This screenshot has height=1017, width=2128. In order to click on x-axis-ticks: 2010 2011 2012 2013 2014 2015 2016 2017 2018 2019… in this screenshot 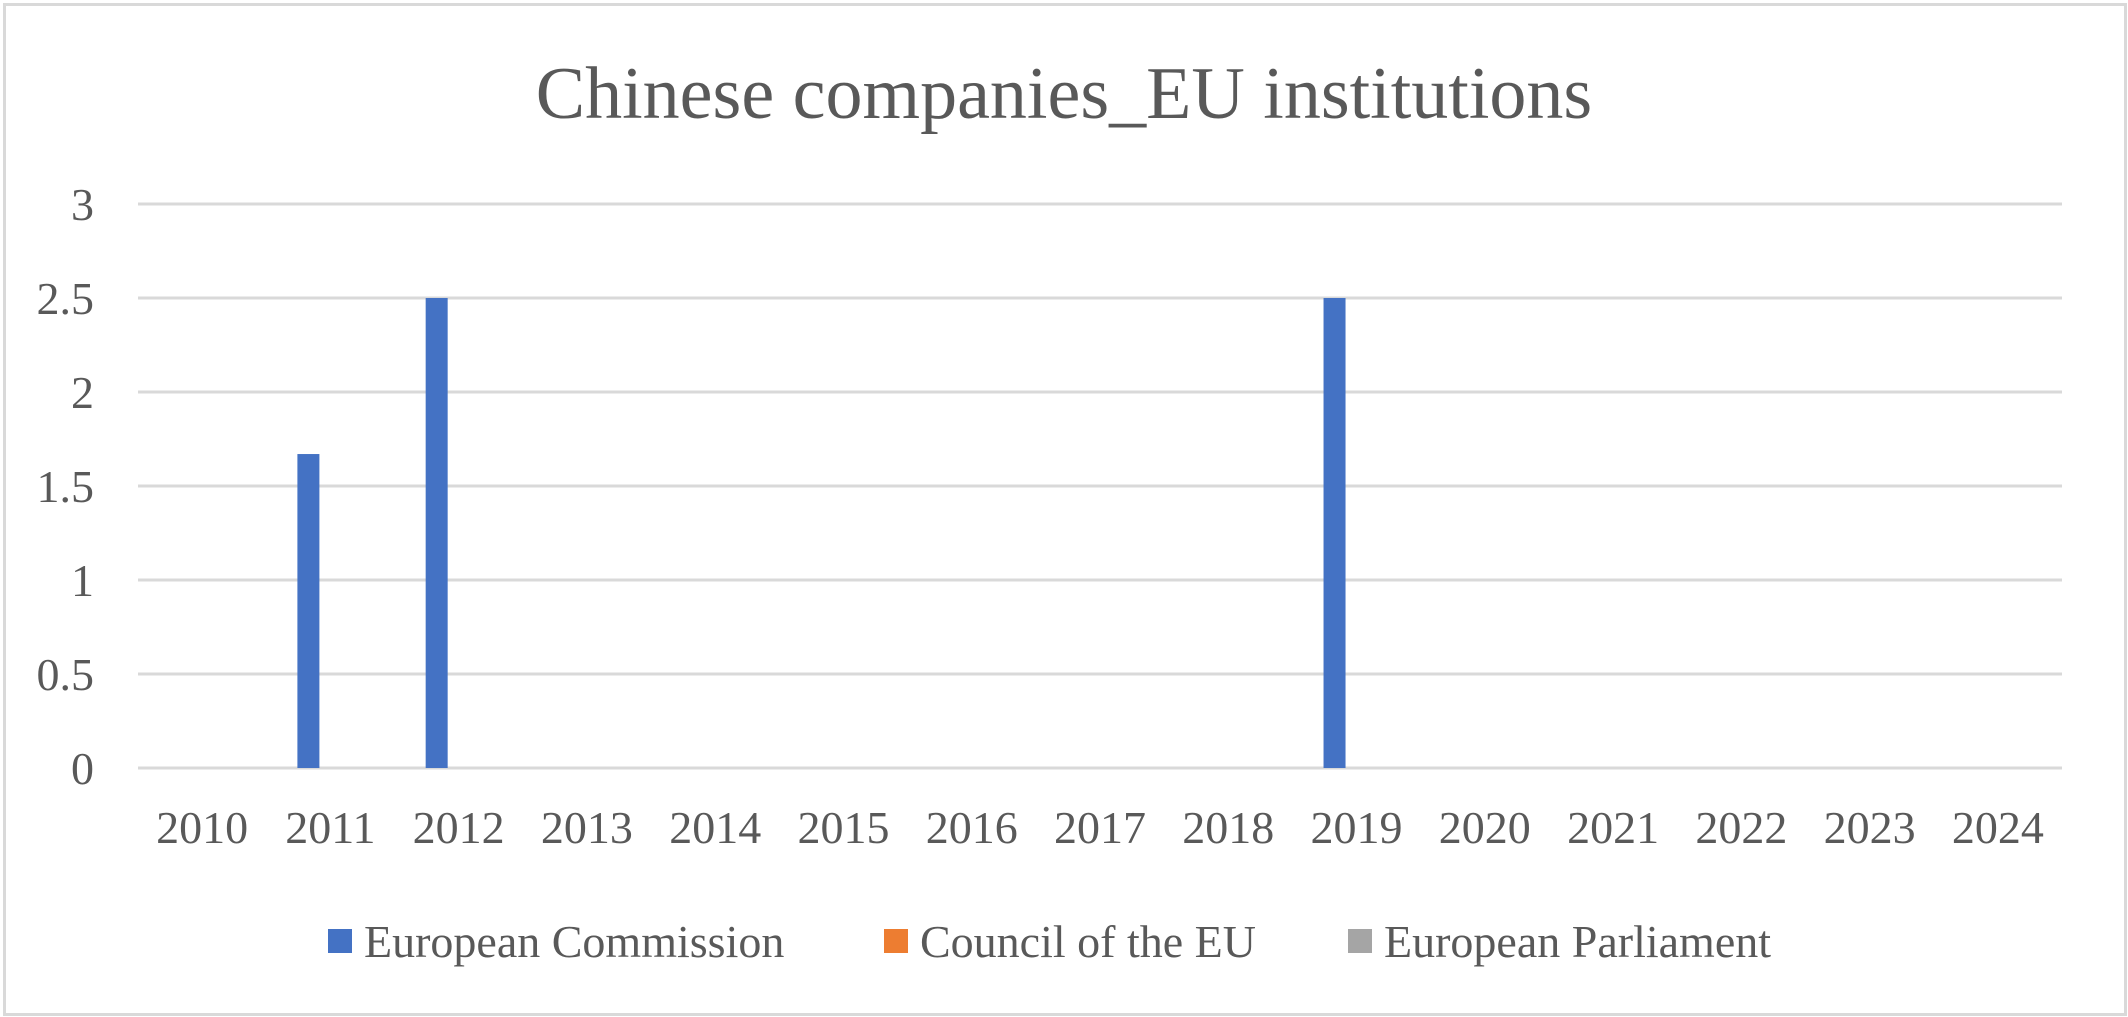, I will do `click(1100, 827)`.